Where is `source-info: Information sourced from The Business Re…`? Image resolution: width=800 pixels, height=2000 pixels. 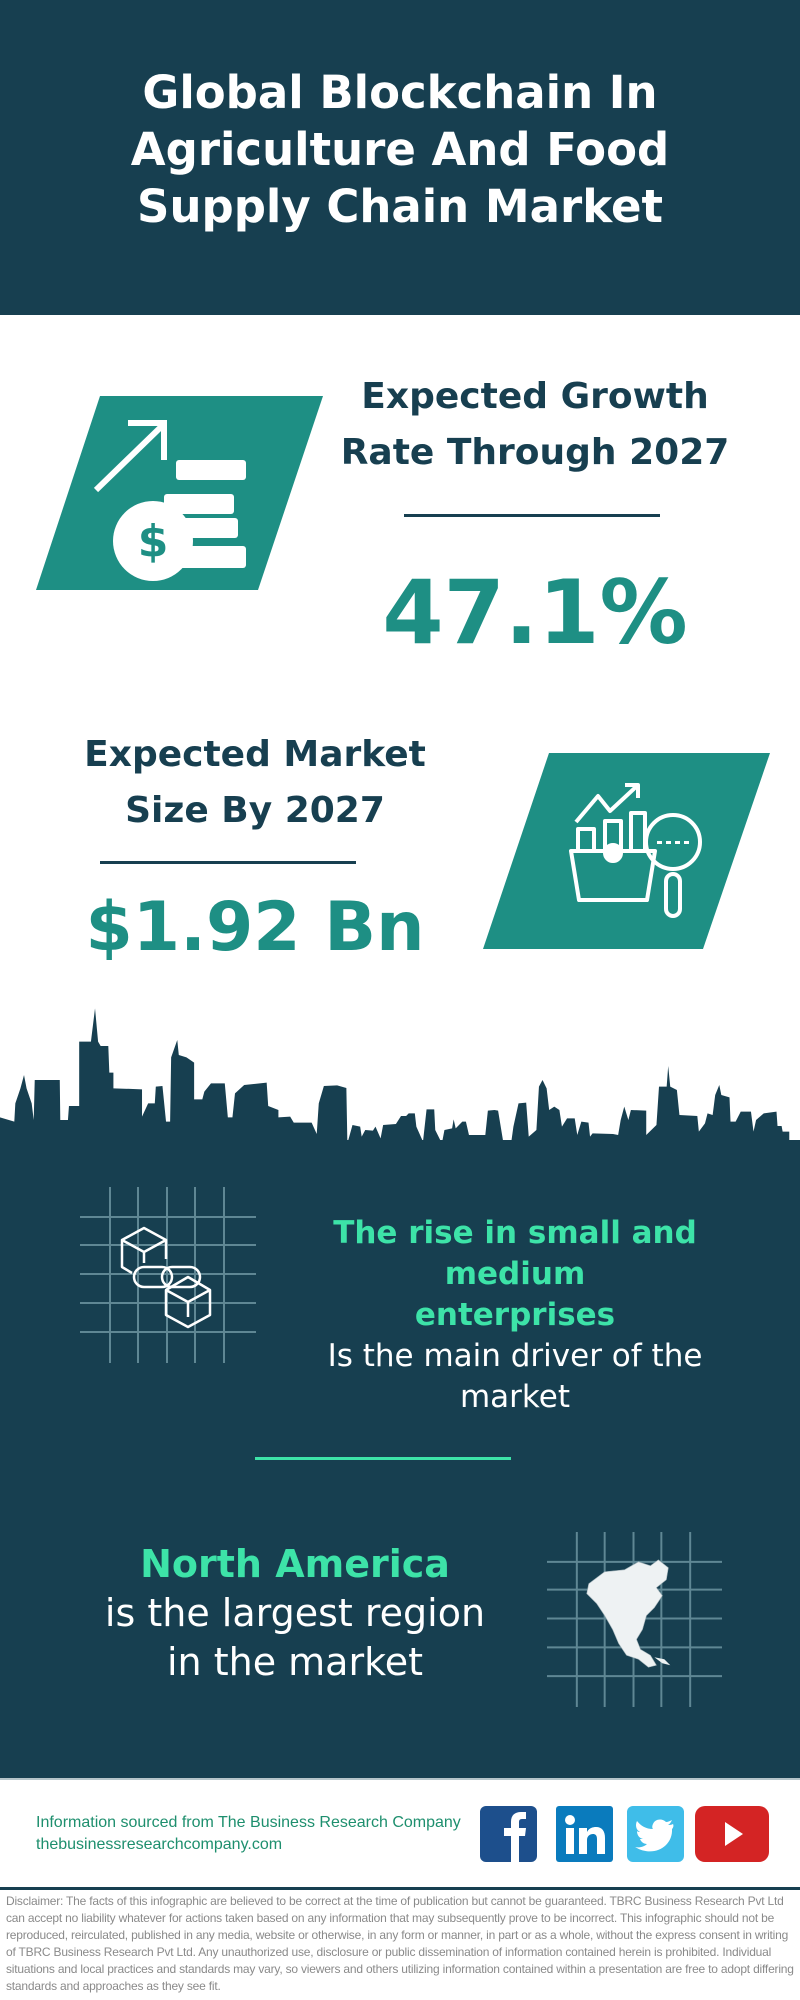 source-info: Information sourced from The Business Re… is located at coordinates (248, 1834).